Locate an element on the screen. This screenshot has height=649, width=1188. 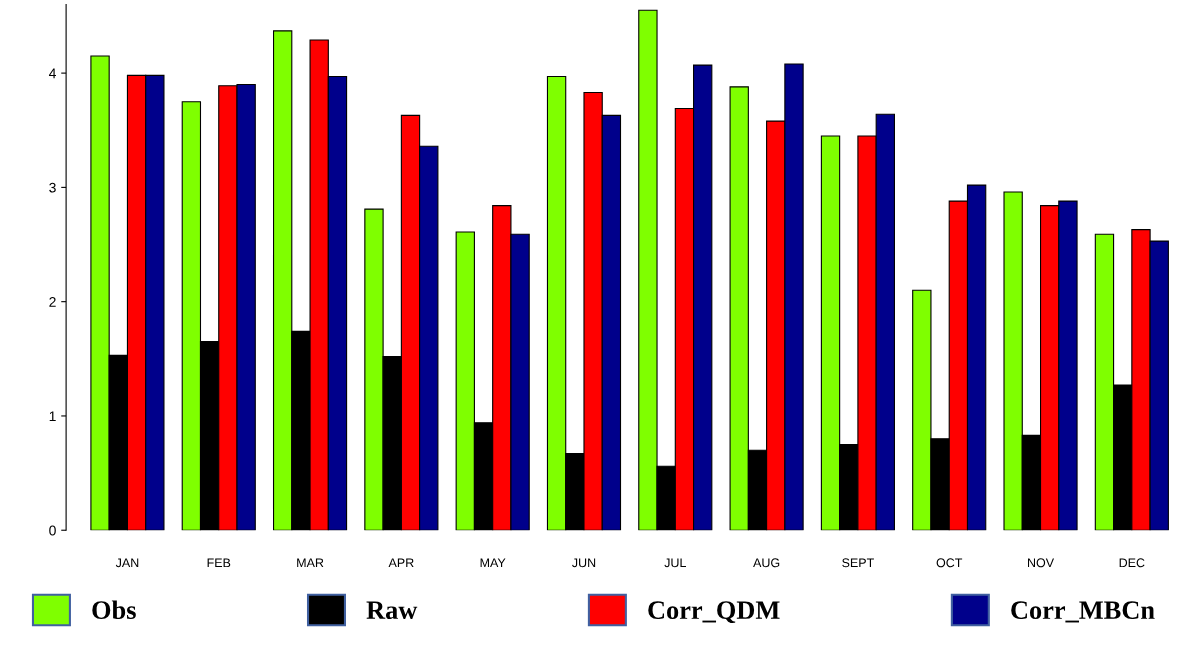
legend-label: Raw is located at coordinates (392, 610).